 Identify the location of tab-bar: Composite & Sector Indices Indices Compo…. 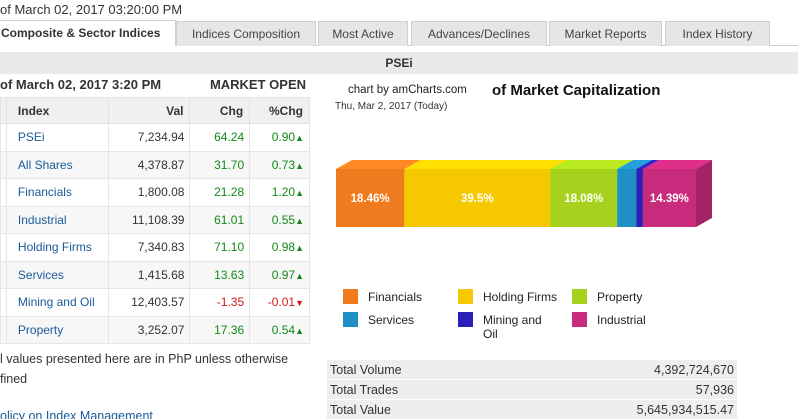
(399, 33).